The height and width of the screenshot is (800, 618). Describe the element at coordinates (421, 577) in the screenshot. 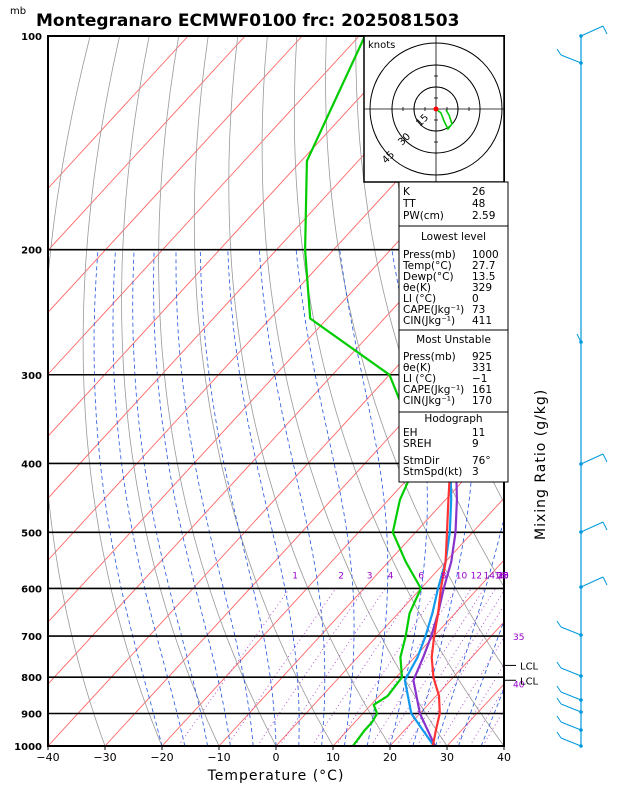

I see `mixing-ratio-label: 6` at that location.